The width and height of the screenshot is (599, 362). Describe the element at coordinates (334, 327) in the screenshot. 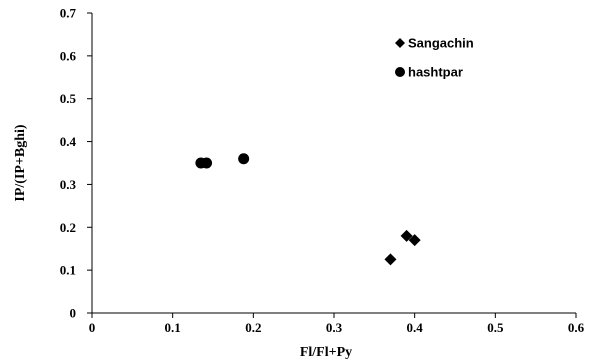

I see `x-tick-label: 0.3` at that location.